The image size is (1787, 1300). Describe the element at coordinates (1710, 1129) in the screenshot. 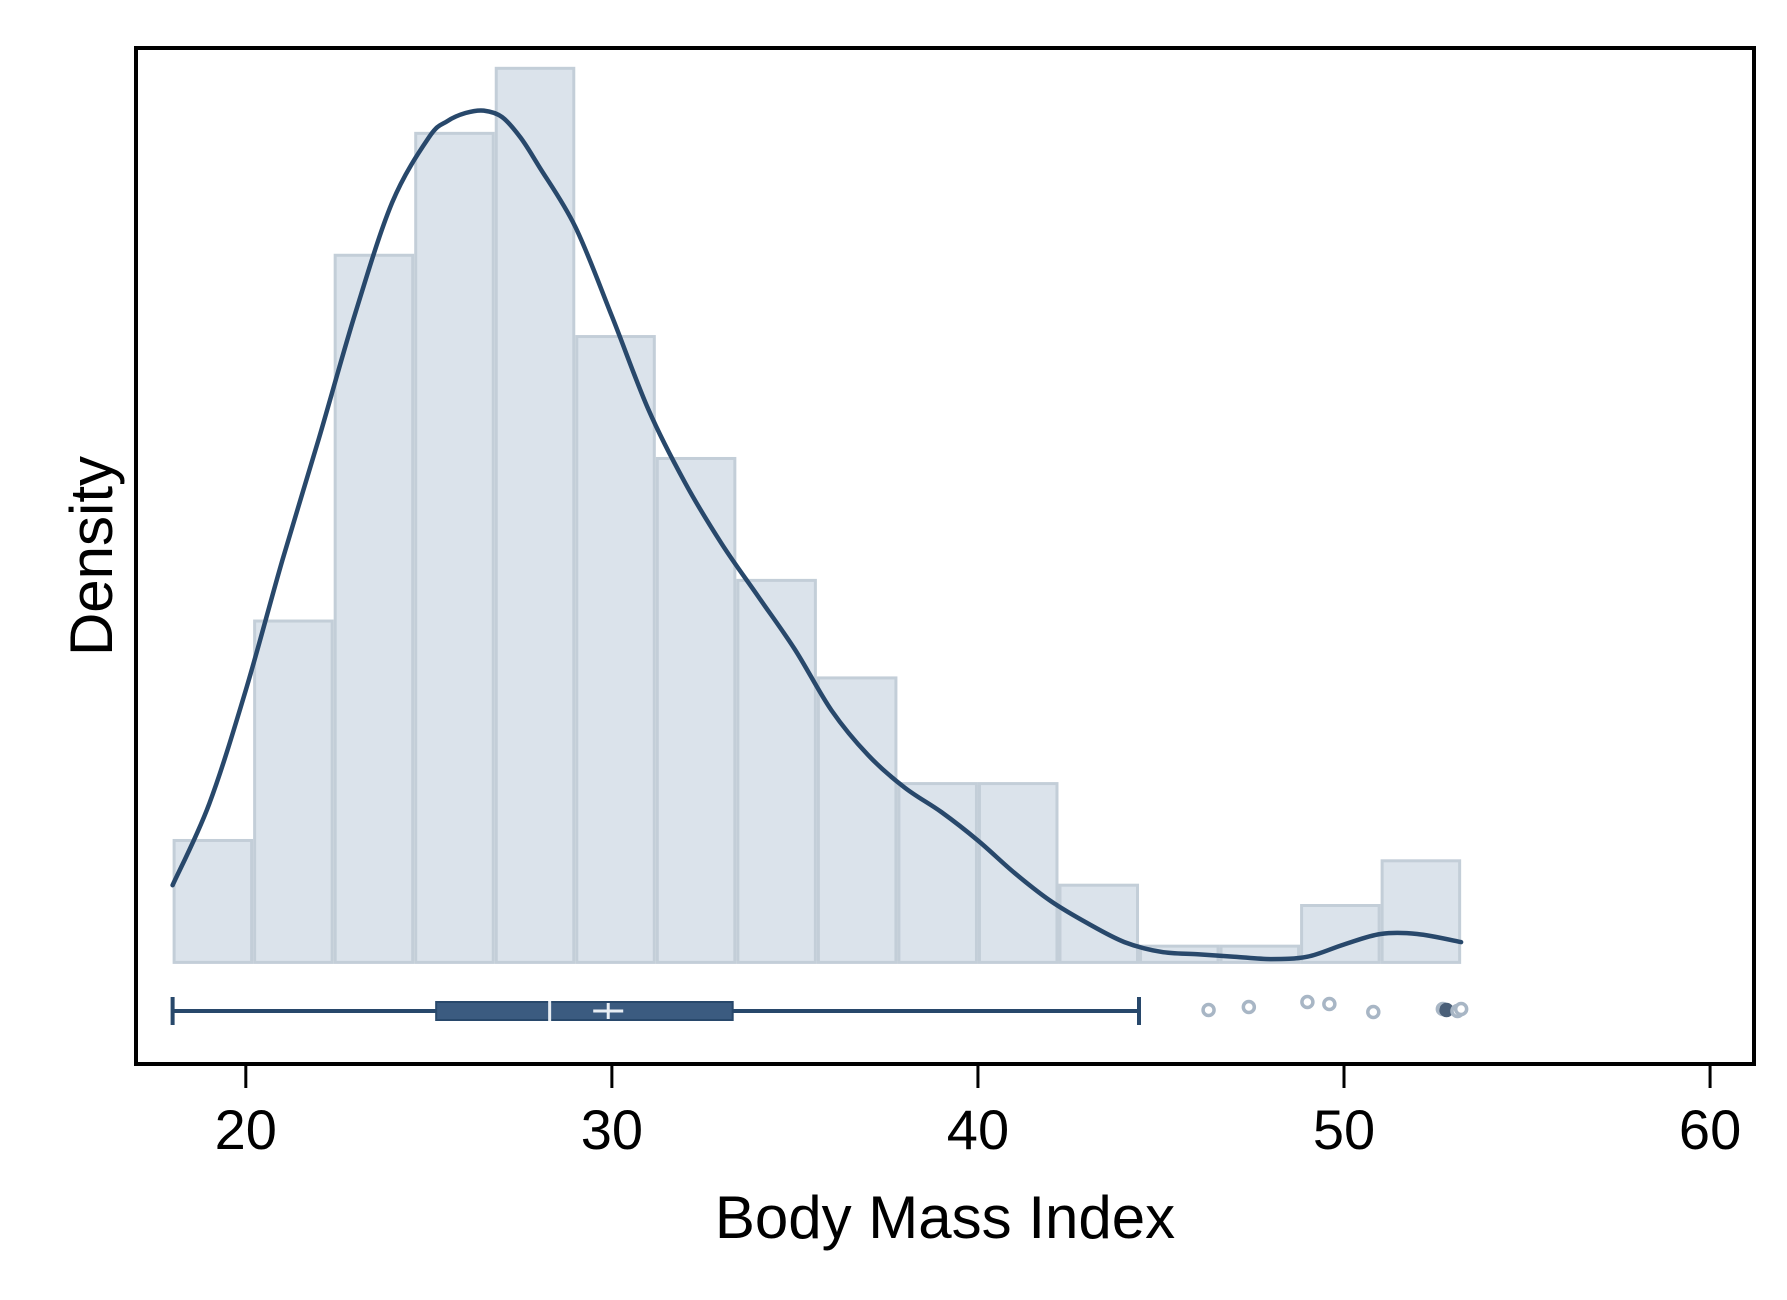

I see `x-tick-label: 60` at that location.